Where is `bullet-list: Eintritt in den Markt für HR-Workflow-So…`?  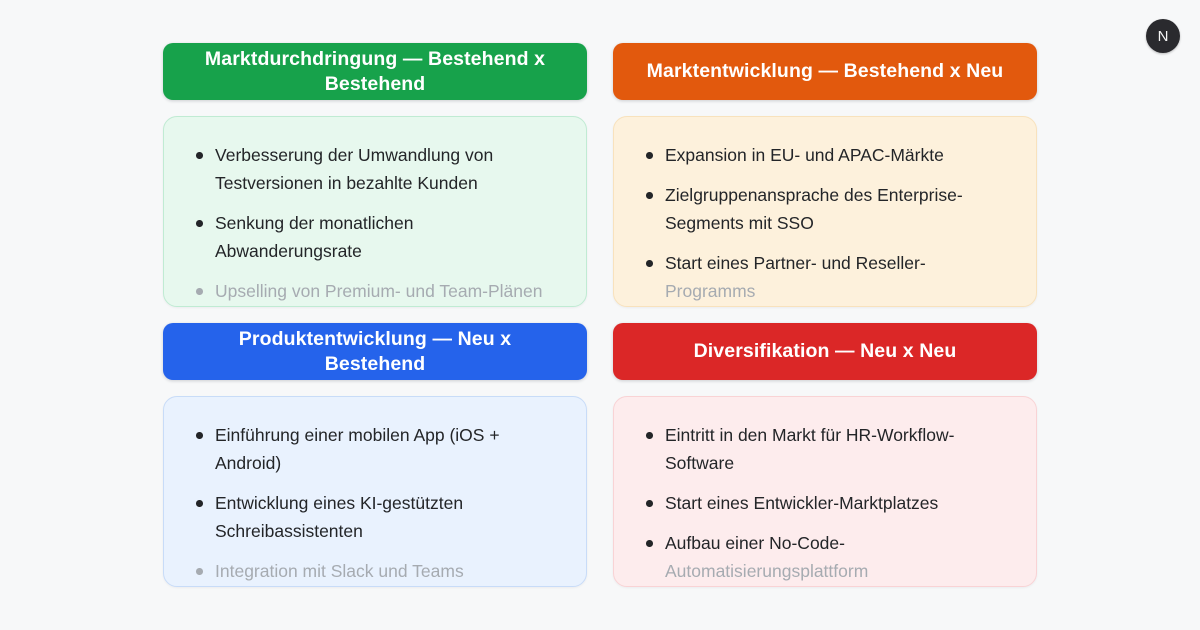
bullet-list: Eintritt in den Markt für HR-Workflow-So… is located at coordinates (828, 503).